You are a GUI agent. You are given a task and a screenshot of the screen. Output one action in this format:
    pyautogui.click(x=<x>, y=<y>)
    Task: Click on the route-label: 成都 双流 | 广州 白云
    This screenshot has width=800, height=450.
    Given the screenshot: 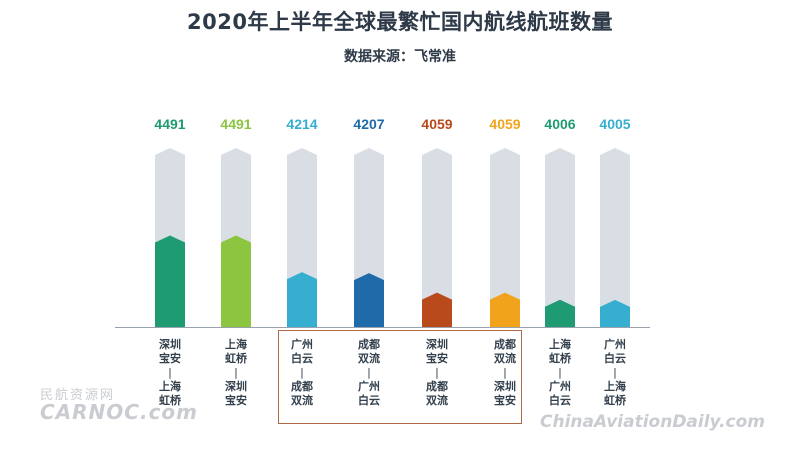 What is the action you would take?
    pyautogui.click(x=369, y=373)
    